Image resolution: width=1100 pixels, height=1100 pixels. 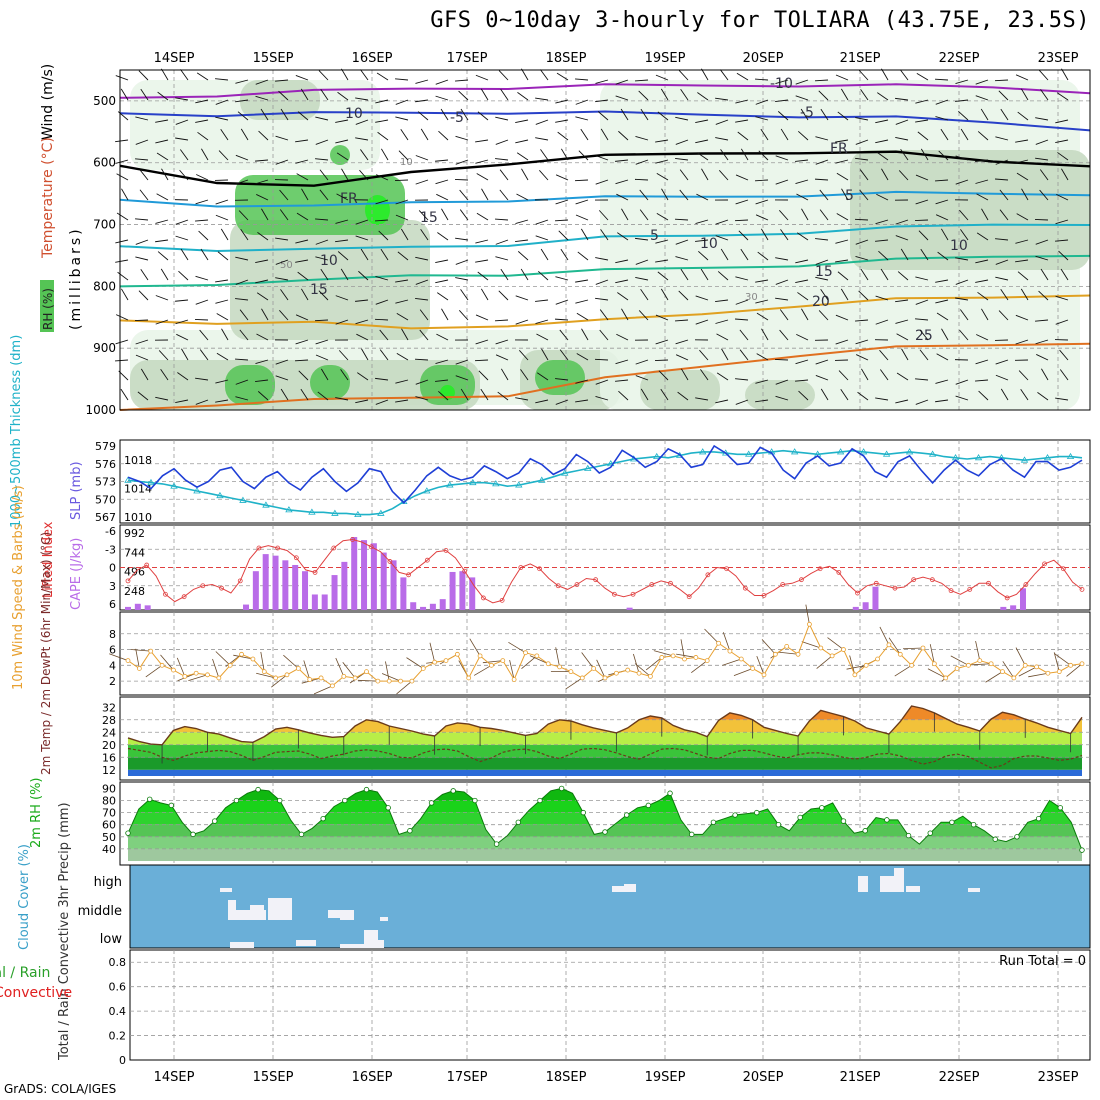 I want to click on wind-ylabel: 10m Wind Speed & Barbs (m/s), so click(x=18, y=587).